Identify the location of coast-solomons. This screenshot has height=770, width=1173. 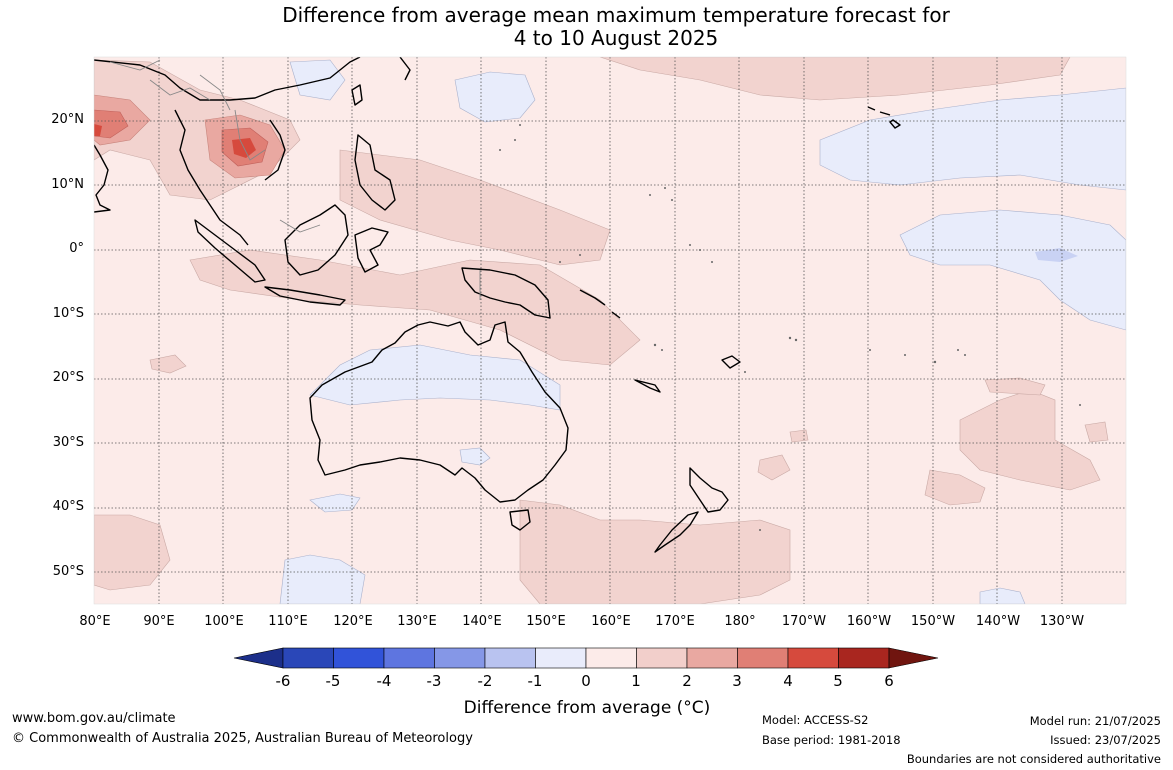
(600, 304).